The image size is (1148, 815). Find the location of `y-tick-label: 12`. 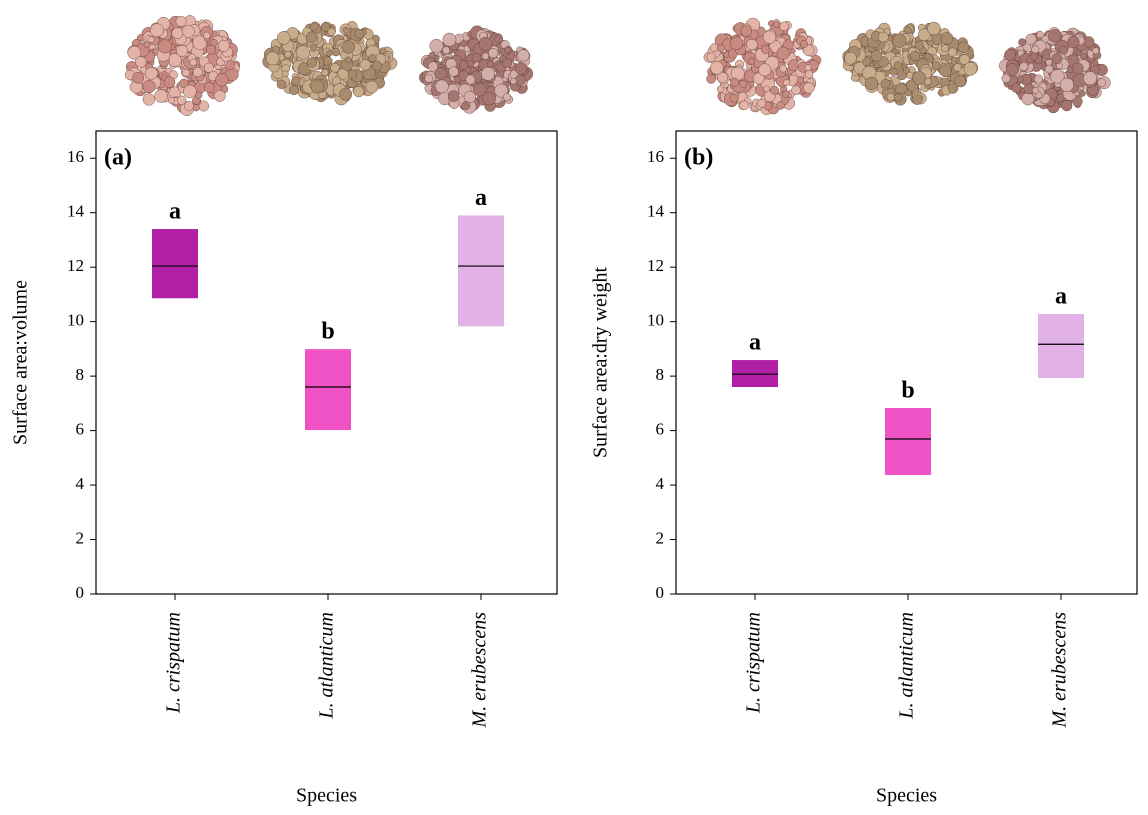

y-tick-label: 12 is located at coordinates (75, 265).